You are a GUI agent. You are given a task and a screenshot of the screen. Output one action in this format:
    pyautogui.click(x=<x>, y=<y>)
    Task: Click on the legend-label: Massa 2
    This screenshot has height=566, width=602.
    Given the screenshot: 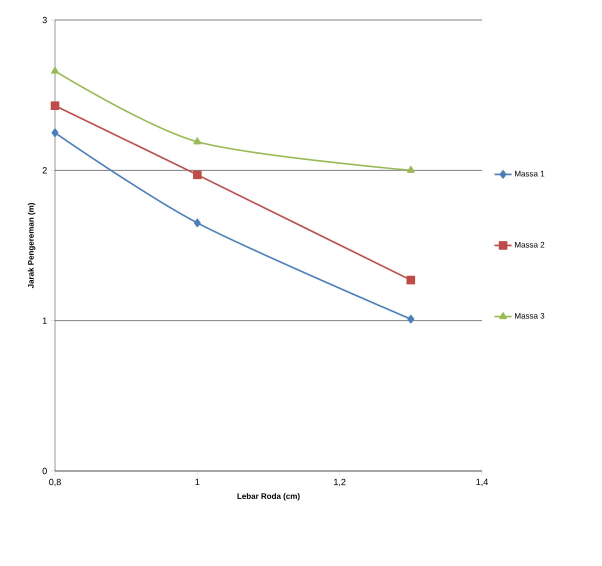 What is the action you would take?
    pyautogui.click(x=529, y=245)
    